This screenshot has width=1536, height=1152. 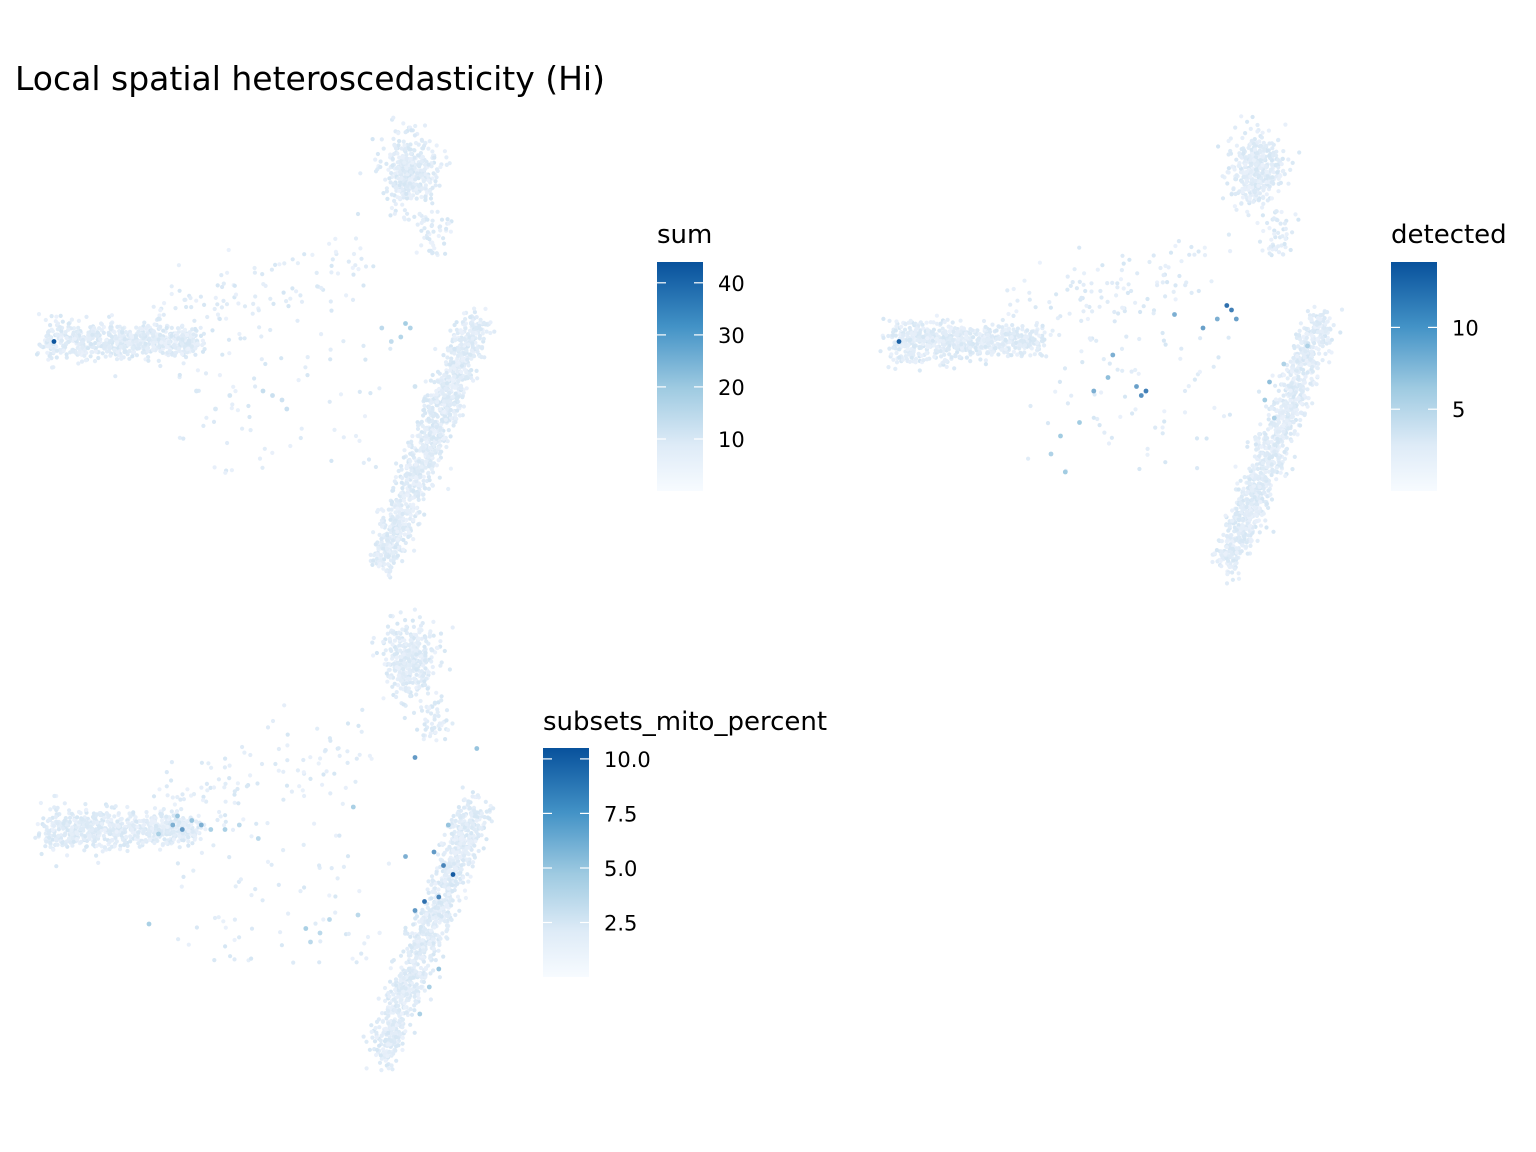 What do you see at coordinates (731, 440) in the screenshot?
I see `legend-tick-label: 10` at bounding box center [731, 440].